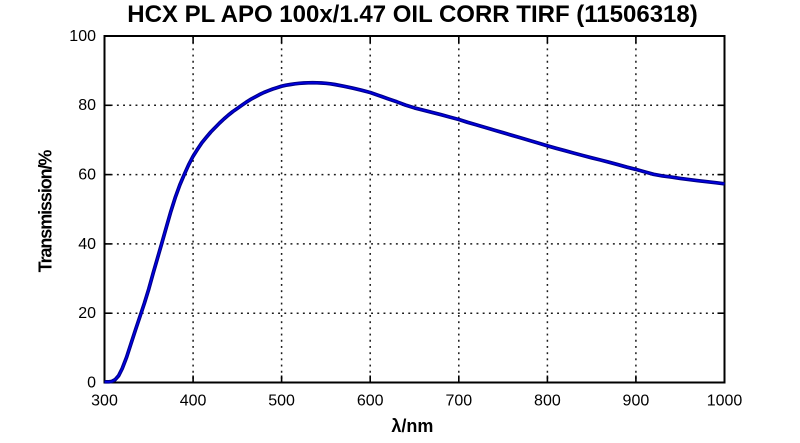 The image size is (800, 443). Describe the element at coordinates (636, 401) in the screenshot. I see `svg-text: 900` at that location.